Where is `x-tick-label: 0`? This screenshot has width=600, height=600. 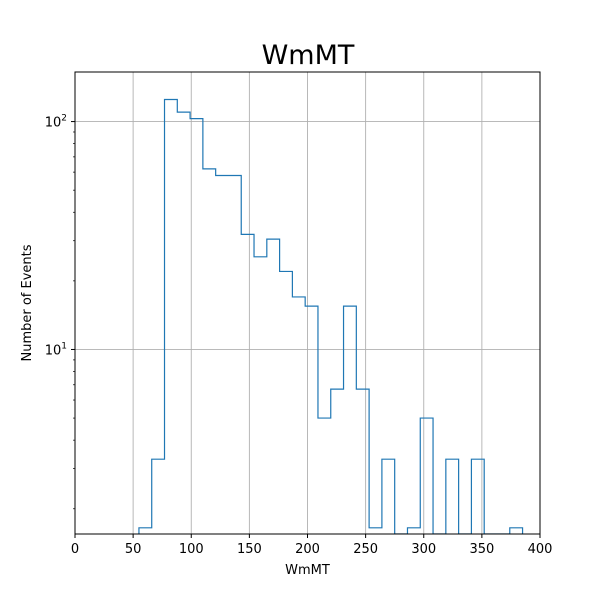 x-tick-label: 0 is located at coordinates (75, 549).